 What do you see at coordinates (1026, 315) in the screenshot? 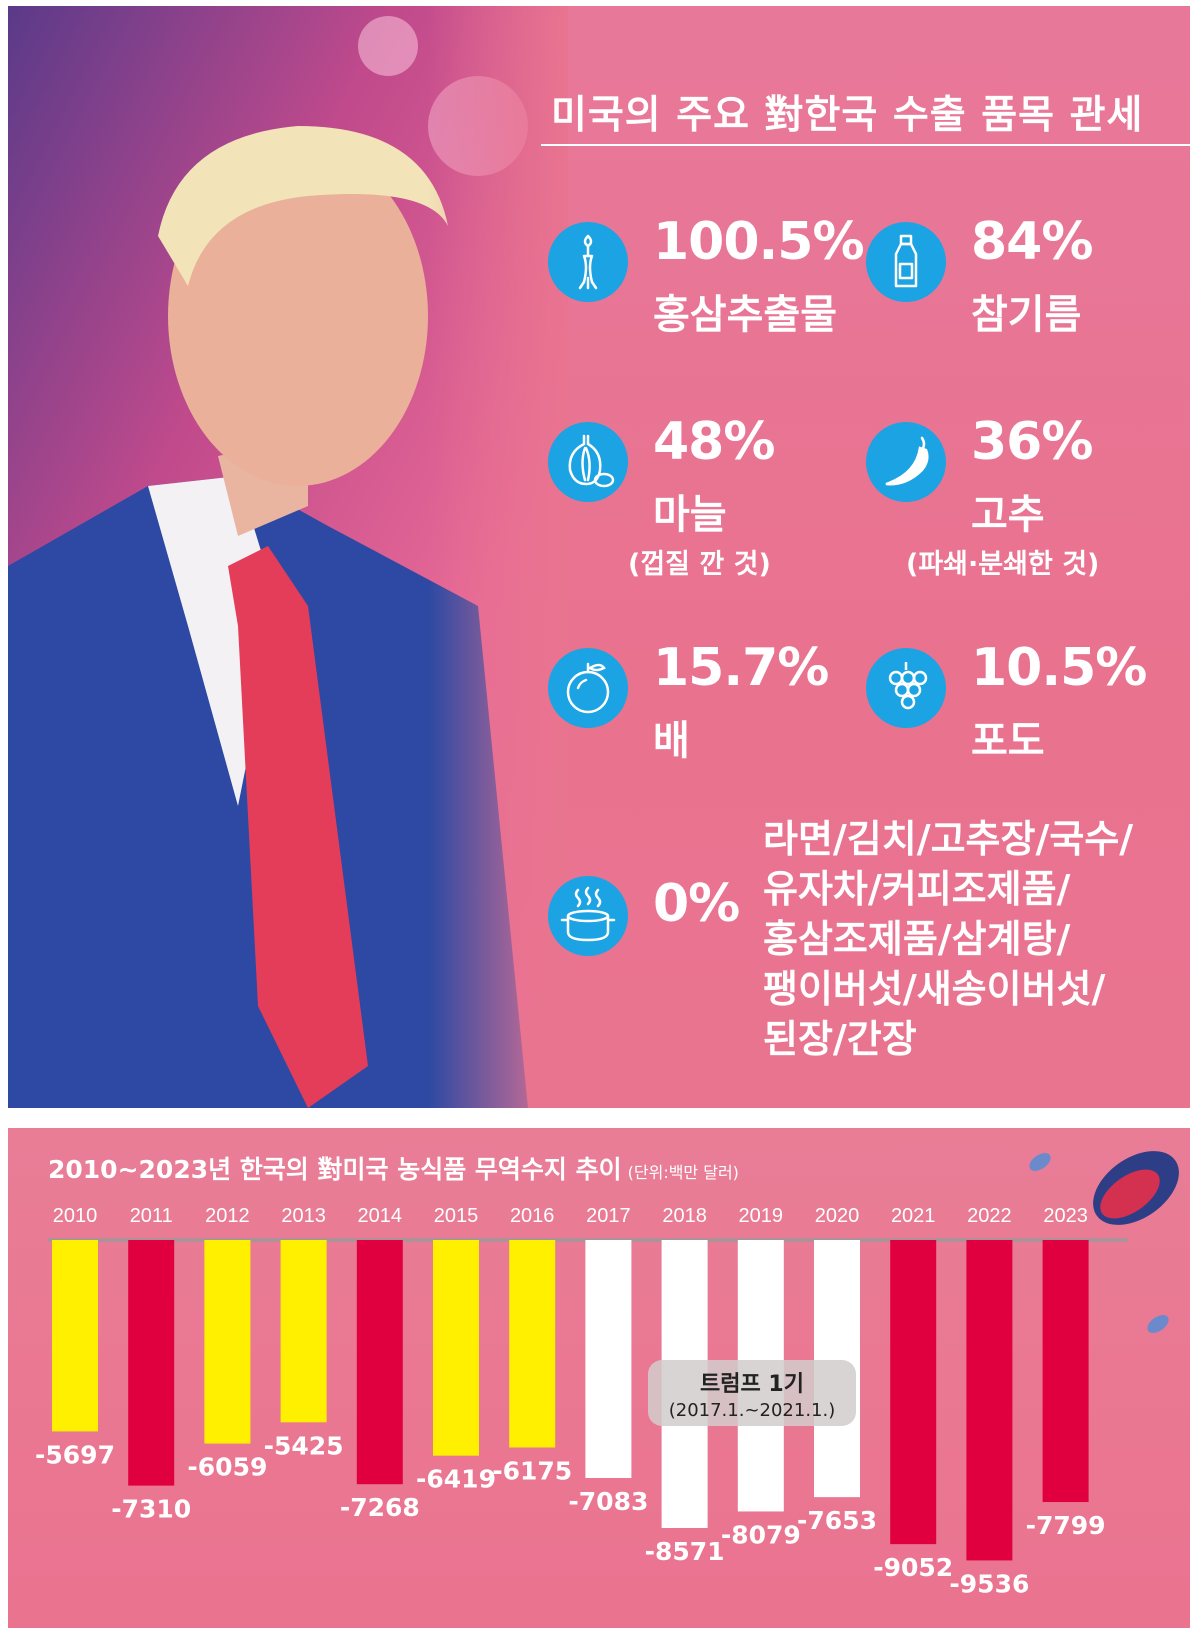
I see `tariff-item-name: 참기름` at bounding box center [1026, 315].